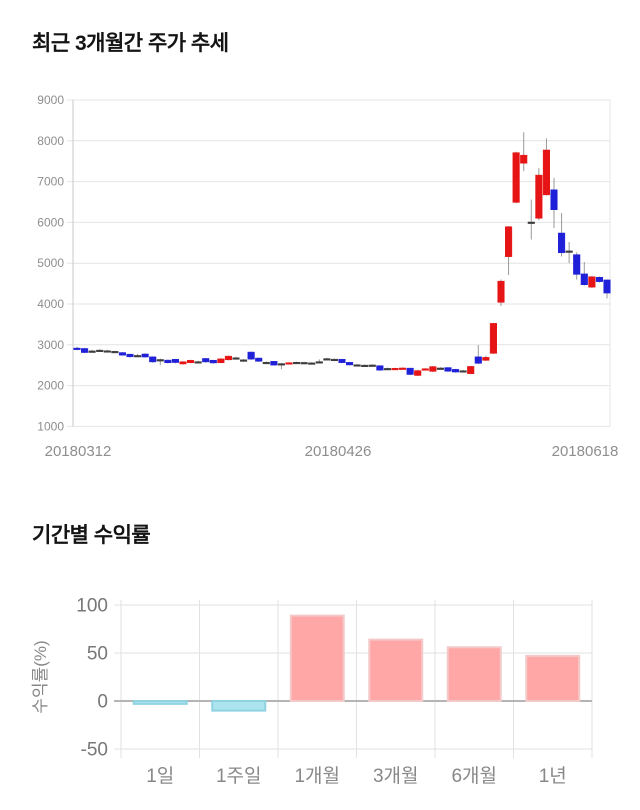 This screenshot has height=810, width=640. What do you see at coordinates (40, 676) in the screenshot?
I see `y-axis-title: 수익률(%)` at bounding box center [40, 676].